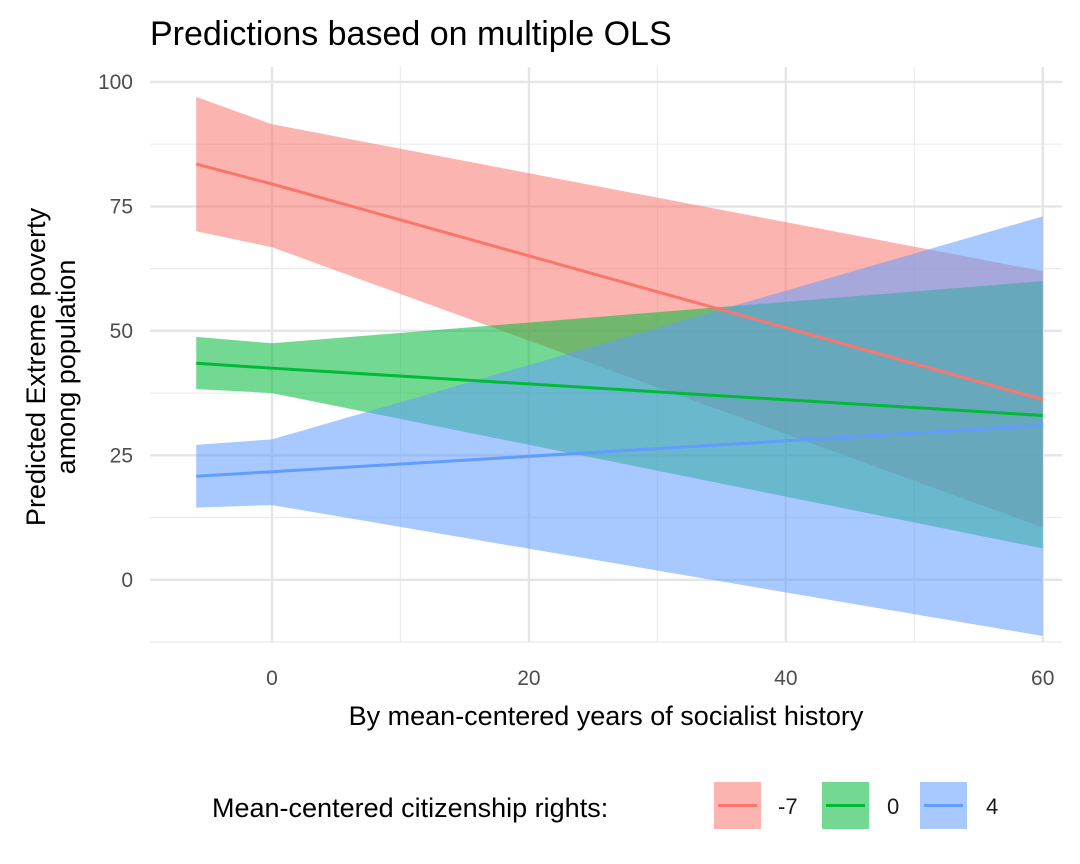 The image size is (1080, 864). I want to click on y-tick-label: 50, so click(121, 331).